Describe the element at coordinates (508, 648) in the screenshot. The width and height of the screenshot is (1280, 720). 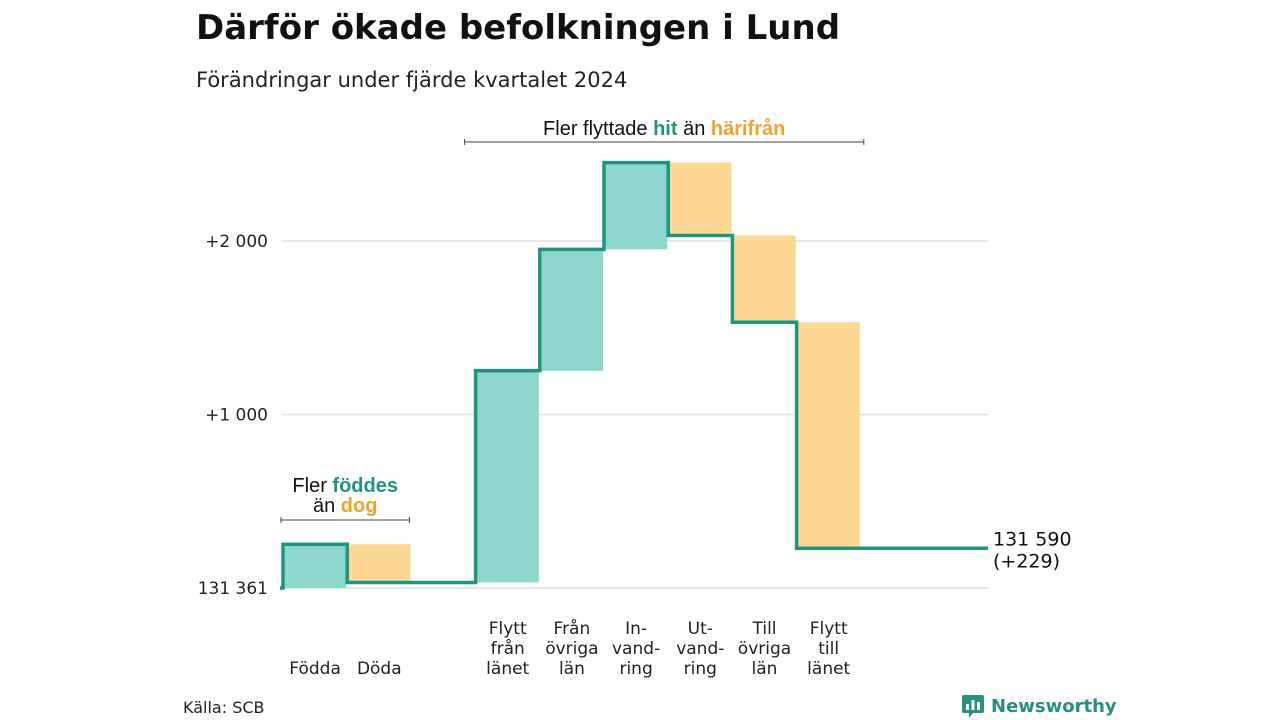
I see `x-category-label: från` at that location.